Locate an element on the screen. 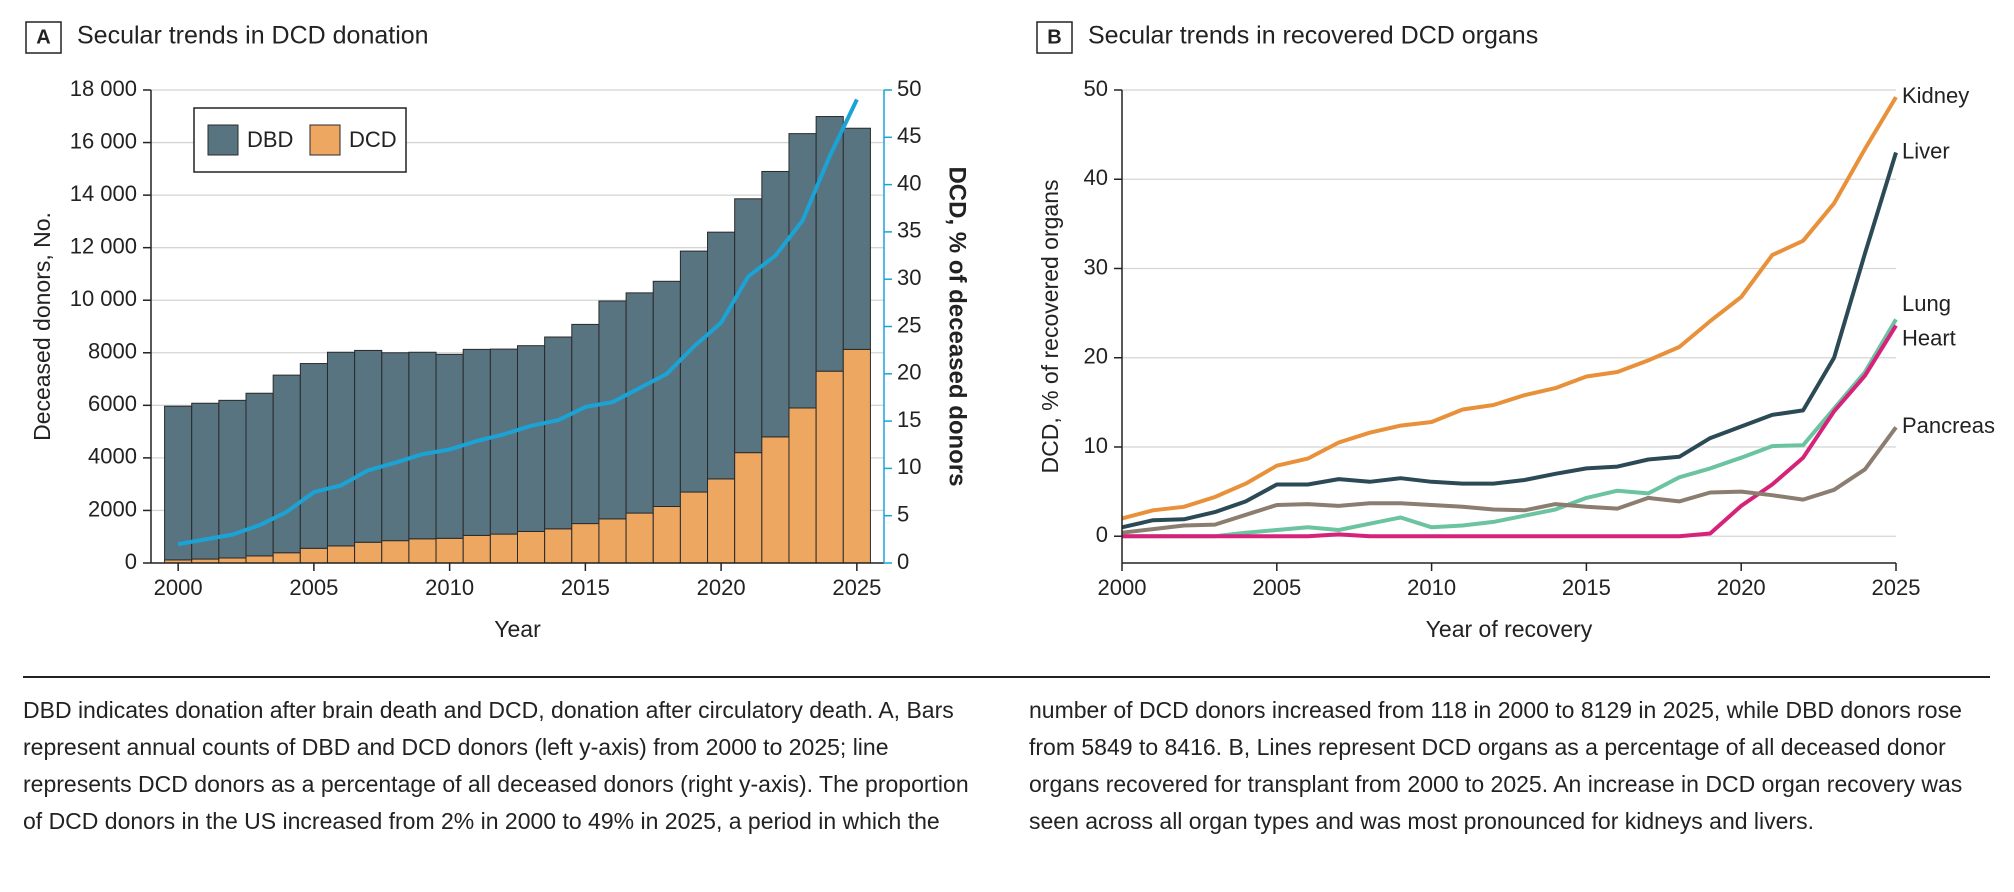  x-tick-label: 2025 is located at coordinates (856, 587).